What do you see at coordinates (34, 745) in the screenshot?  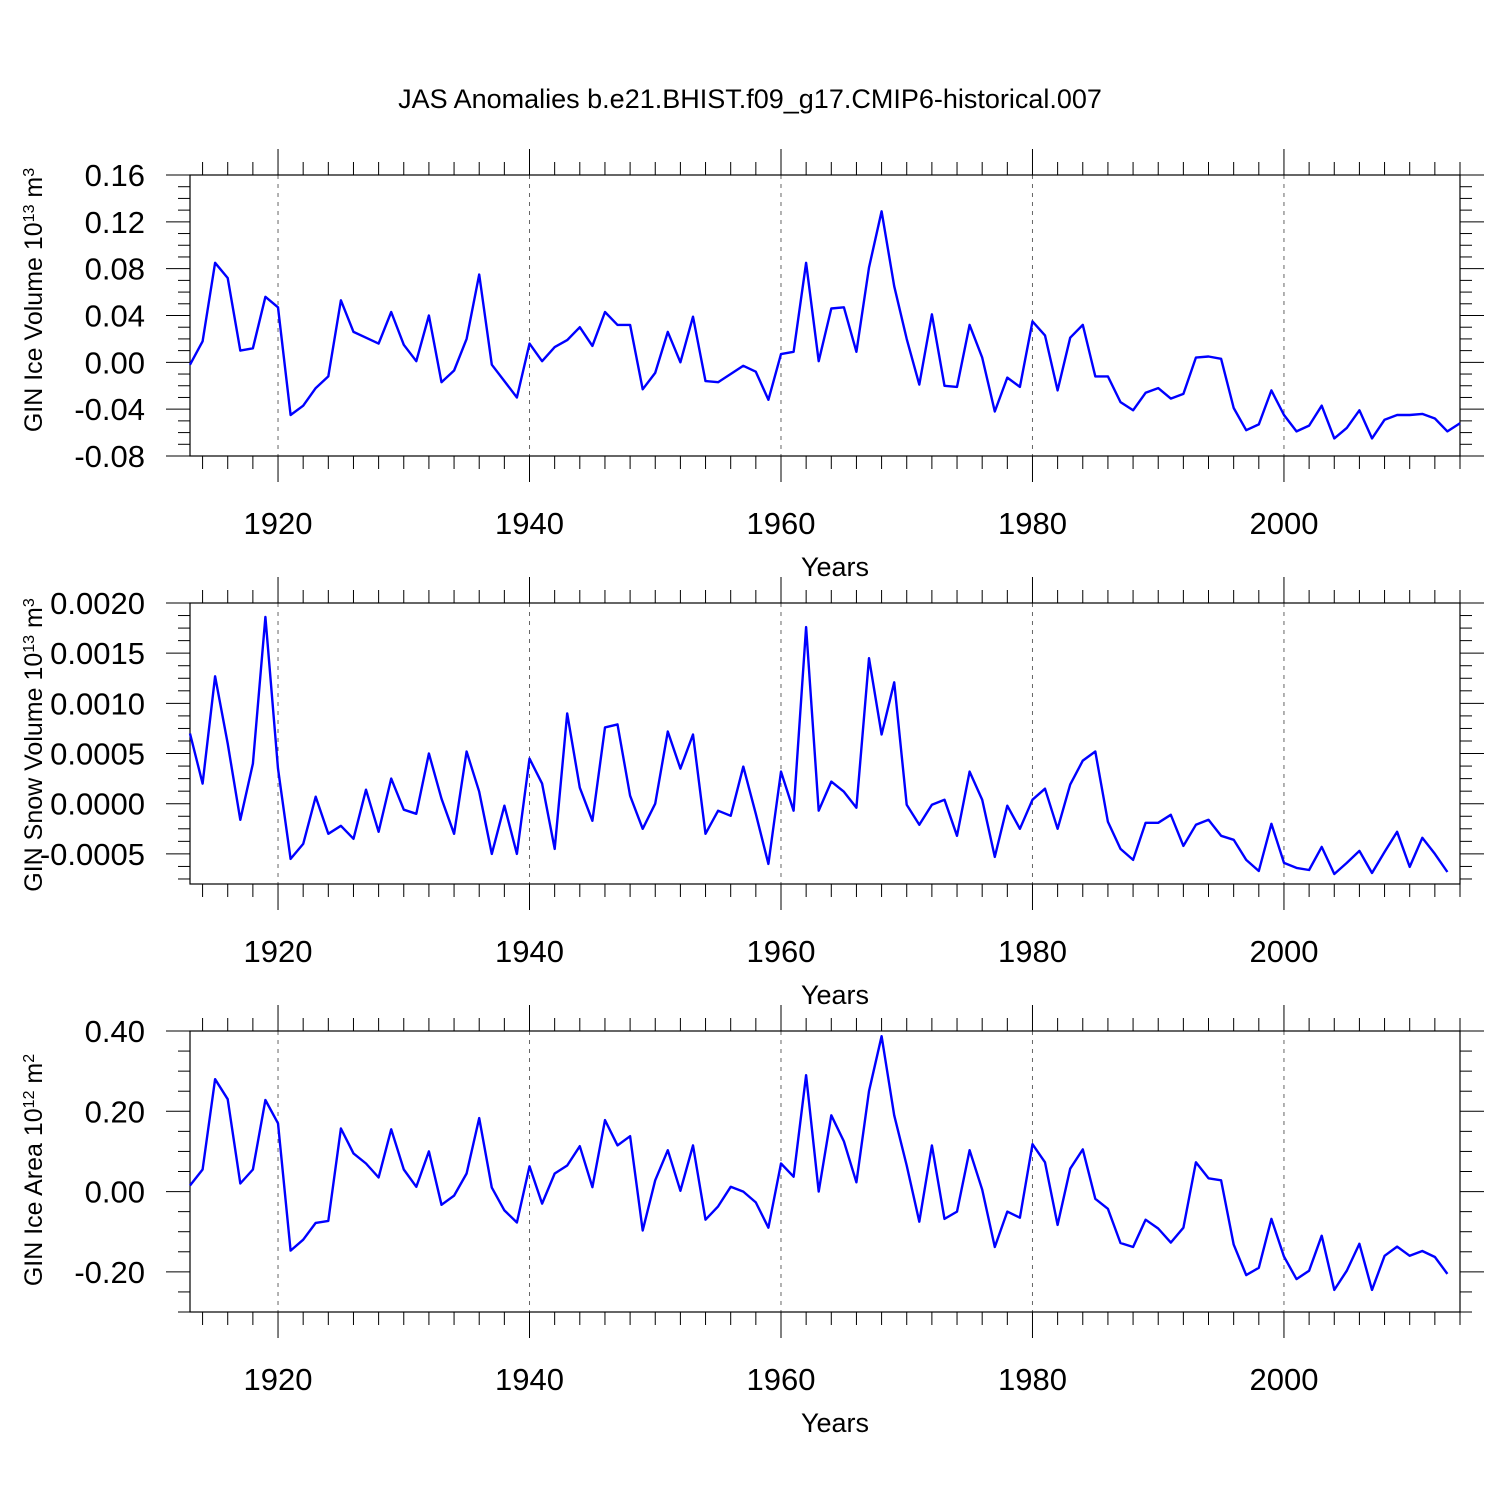 I see `y-axis-label: GIN Snow Volume 1013 m3` at bounding box center [34, 745].